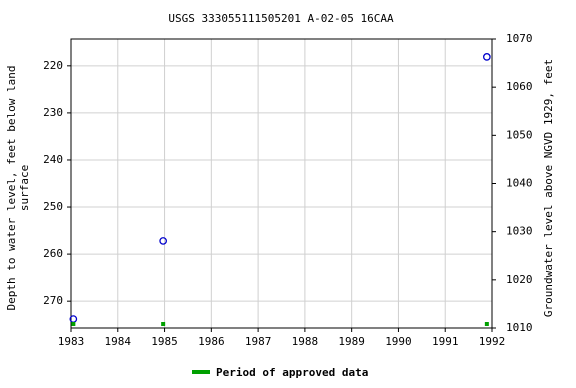  What do you see at coordinates (71, 341) in the screenshot?
I see `x-tick-label: 1983` at bounding box center [71, 341].